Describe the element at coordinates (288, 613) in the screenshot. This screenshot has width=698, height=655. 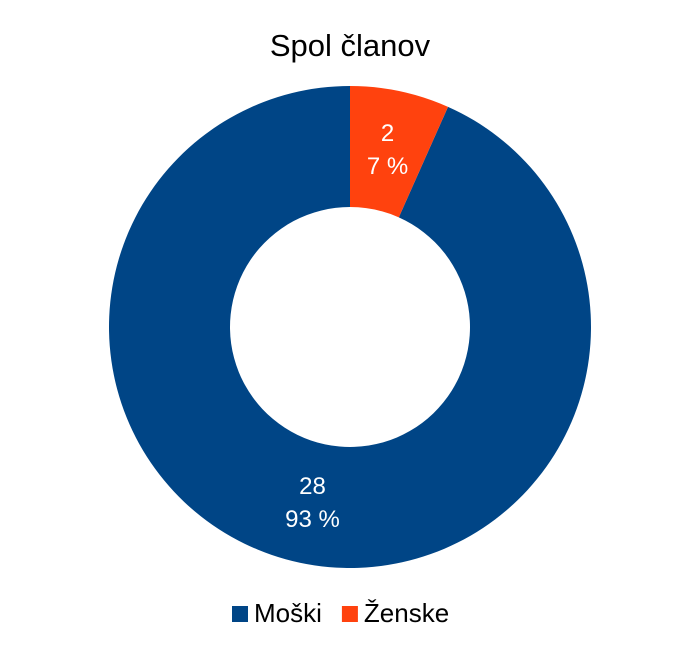
I see `legend-label: Moški` at that location.